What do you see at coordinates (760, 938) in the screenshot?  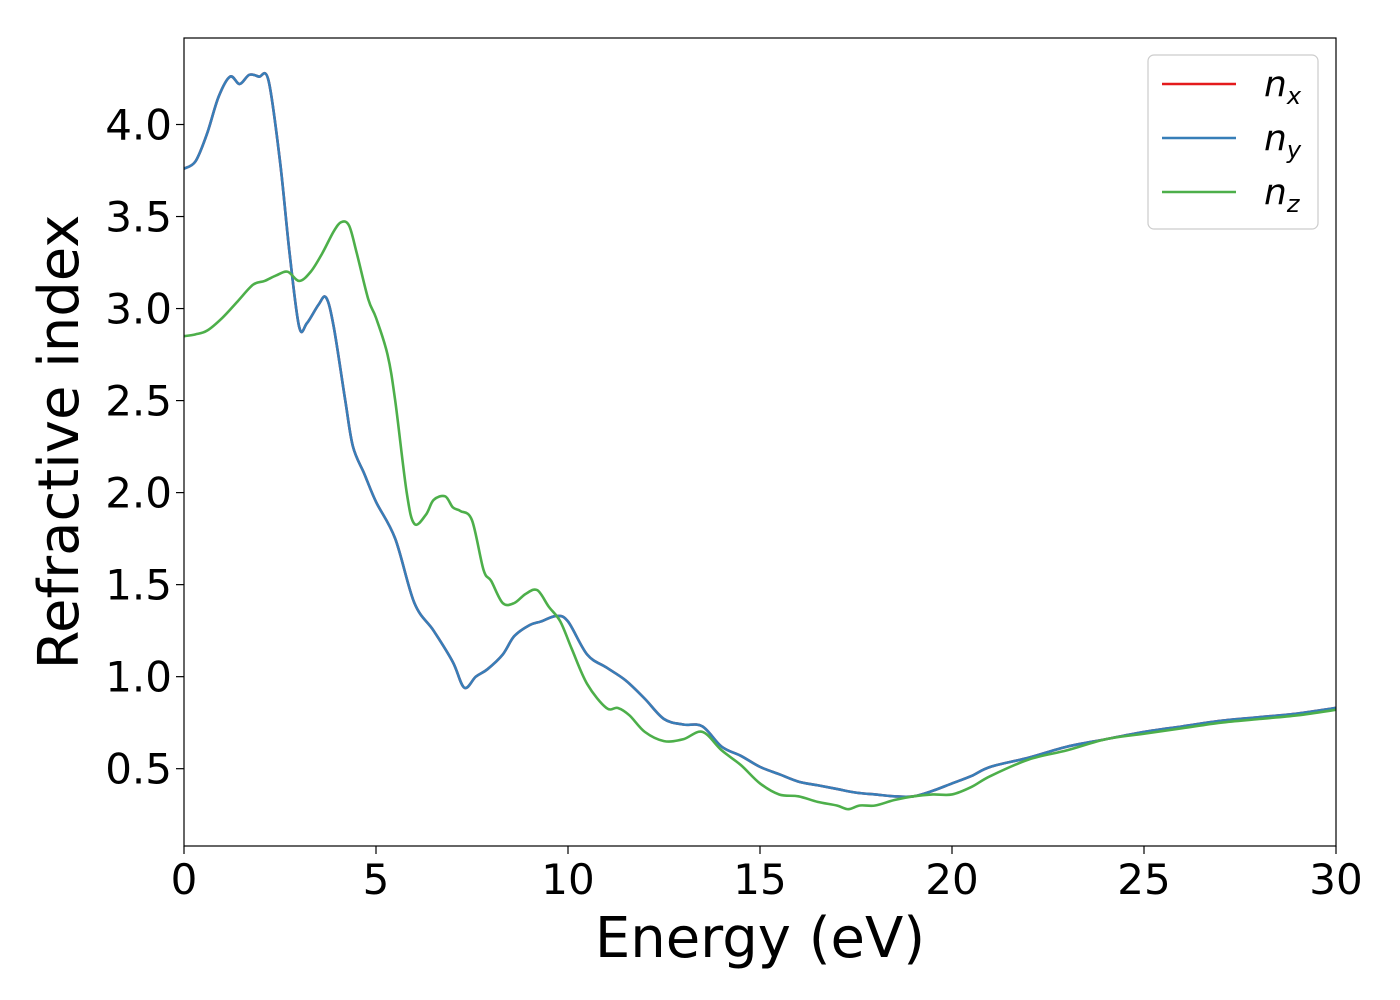 I see `x-axis-label: Energy (eV)` at bounding box center [760, 938].